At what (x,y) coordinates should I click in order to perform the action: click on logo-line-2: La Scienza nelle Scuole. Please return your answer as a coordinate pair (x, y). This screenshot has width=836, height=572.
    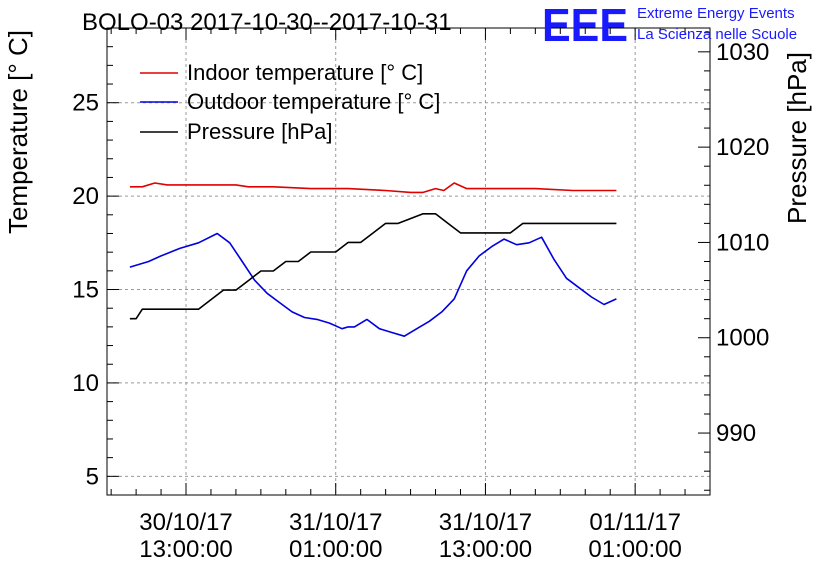
    Looking at the image, I should click on (717, 34).